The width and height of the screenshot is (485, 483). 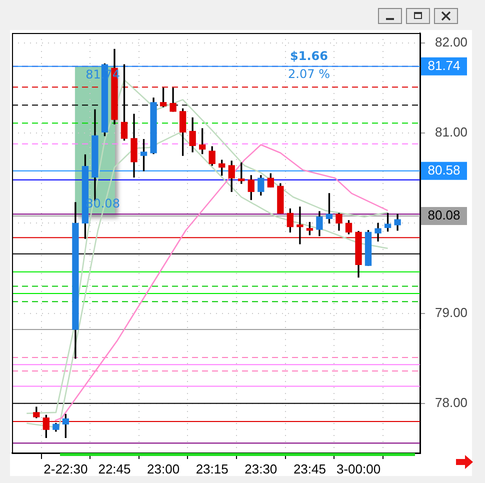 I want to click on ref-line-label: 80.58, so click(x=444, y=170).